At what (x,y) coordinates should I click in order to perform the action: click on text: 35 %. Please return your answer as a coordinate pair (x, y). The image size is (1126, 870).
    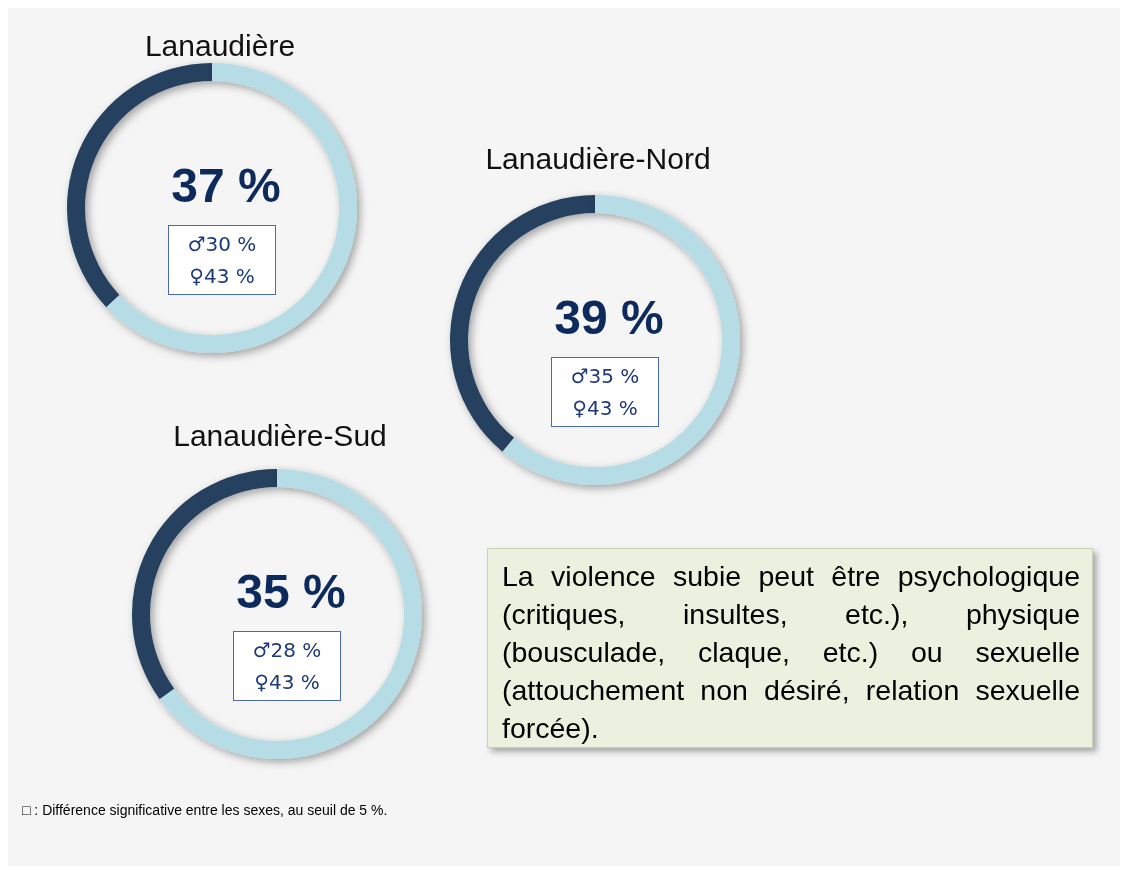
    Looking at the image, I should click on (291, 592).